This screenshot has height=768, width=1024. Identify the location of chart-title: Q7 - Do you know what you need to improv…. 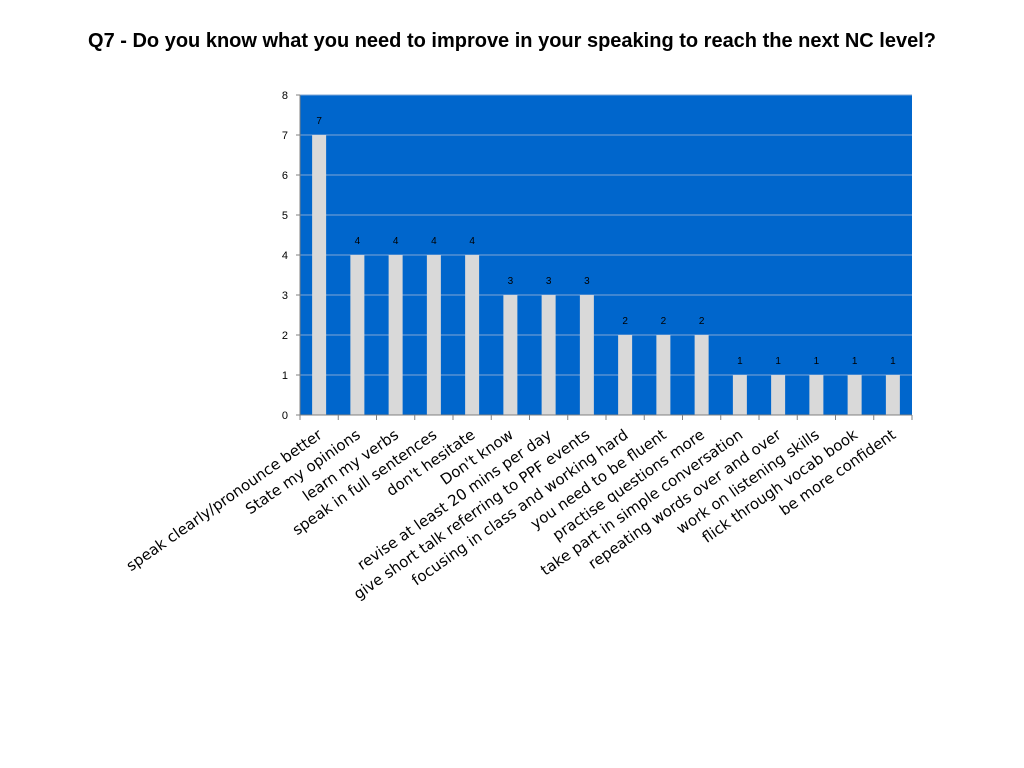
(512, 41).